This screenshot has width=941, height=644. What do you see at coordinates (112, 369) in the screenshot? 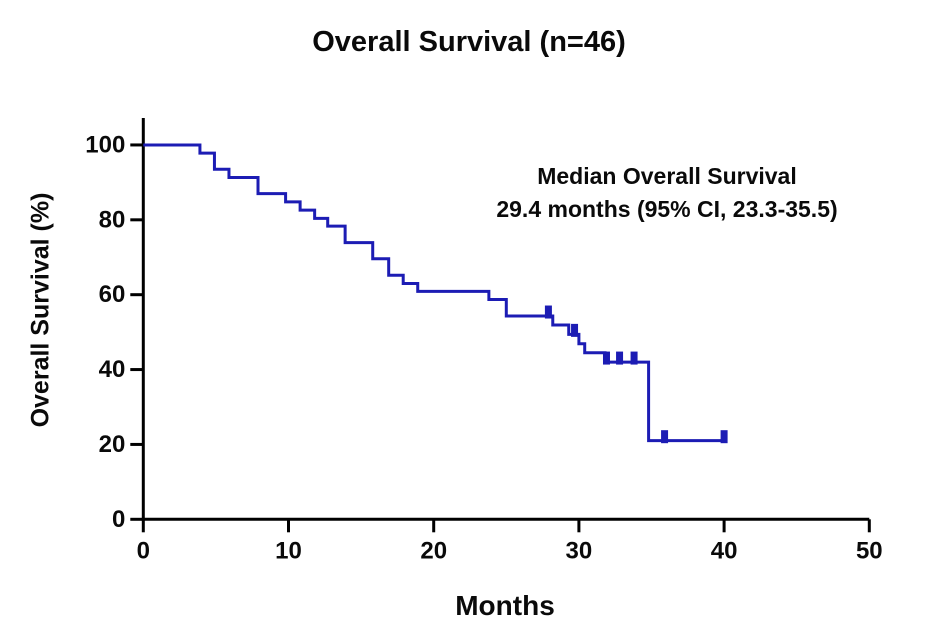
I see `y-tick-label: 40` at bounding box center [112, 369].